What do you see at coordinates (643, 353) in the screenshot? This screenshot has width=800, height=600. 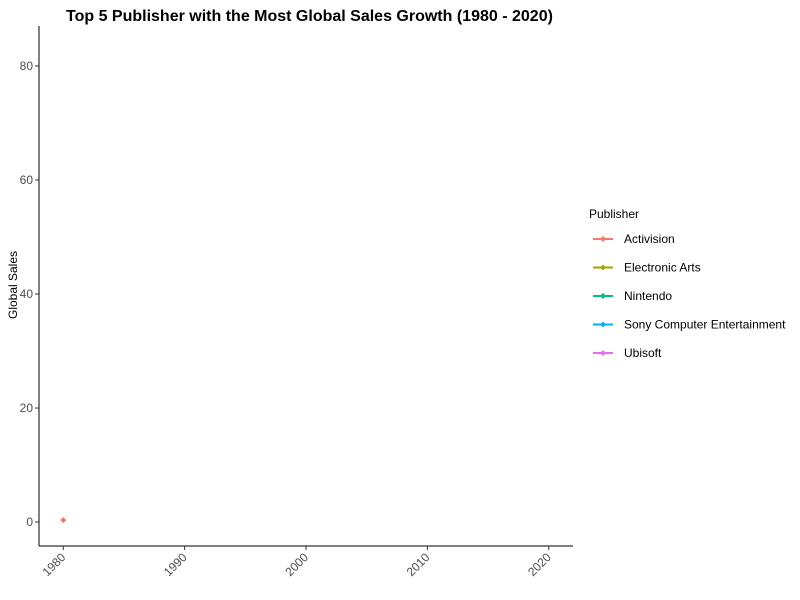 I see `legend-label: Ubisoft` at bounding box center [643, 353].